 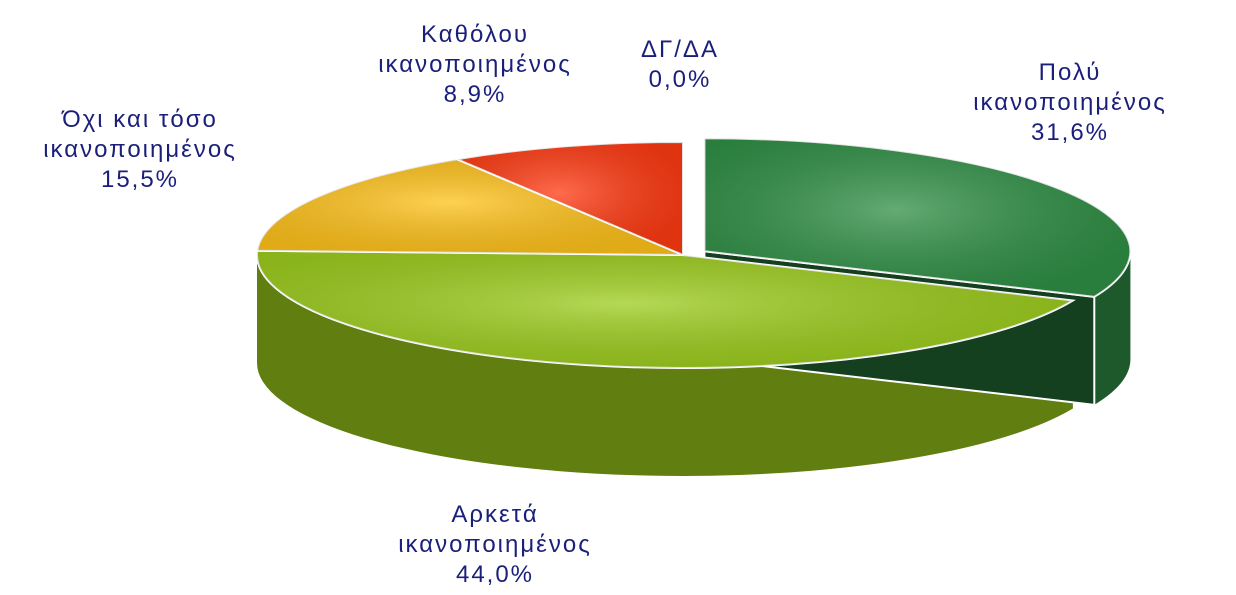 What do you see at coordinates (1112, 328) in the screenshot?
I see `pie-side` at bounding box center [1112, 328].